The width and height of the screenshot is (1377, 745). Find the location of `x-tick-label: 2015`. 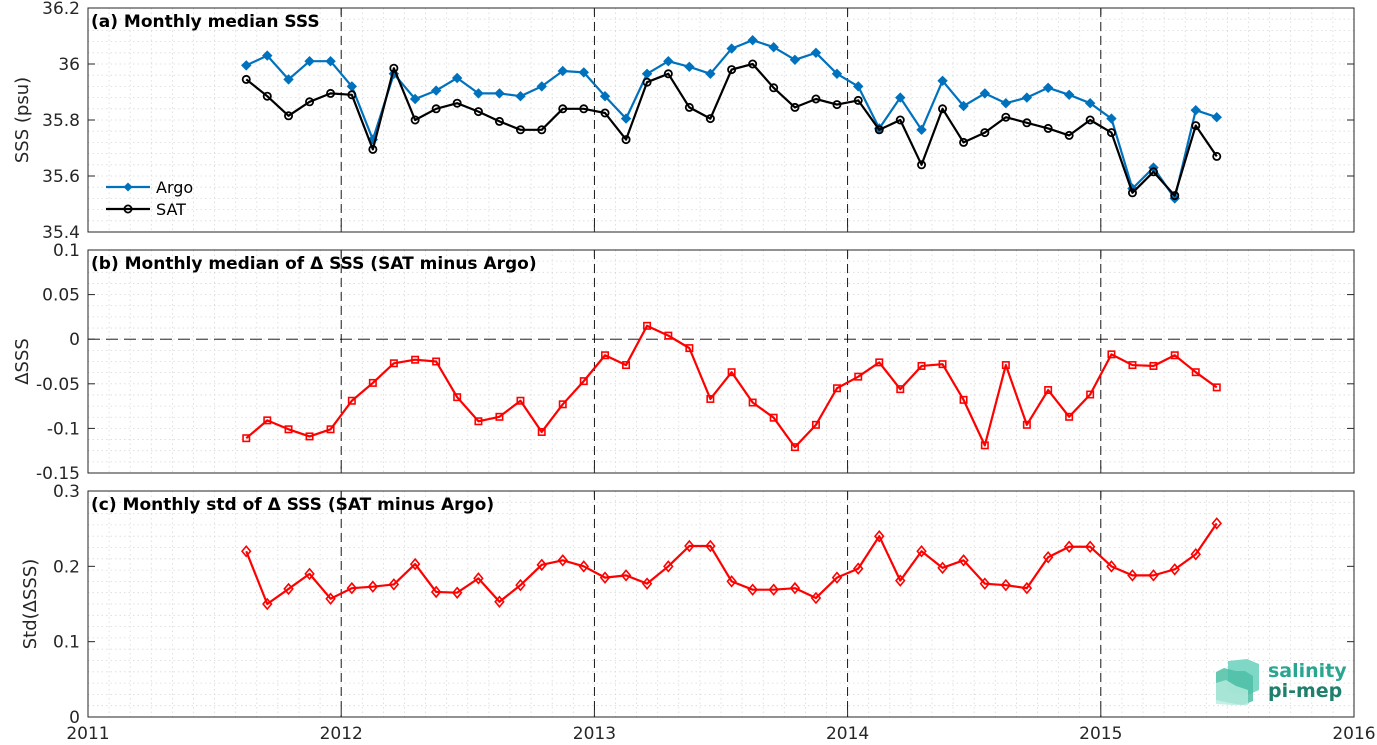

x-tick-label: 2015 is located at coordinates (1100, 734).